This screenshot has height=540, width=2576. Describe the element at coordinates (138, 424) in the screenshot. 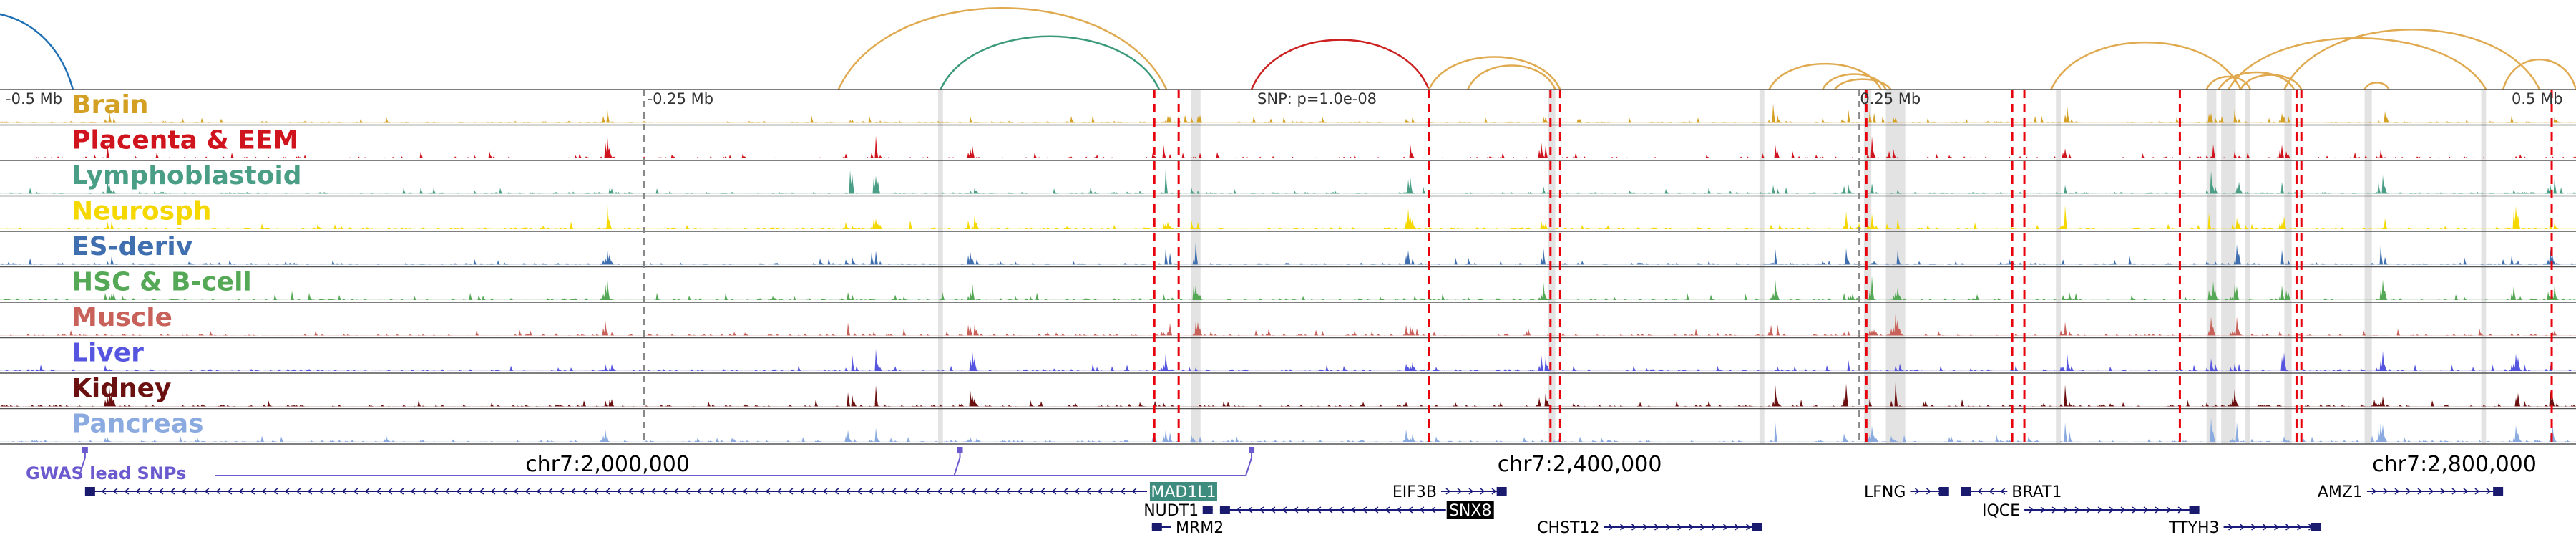

I see `track-label: Pancreas` at that location.